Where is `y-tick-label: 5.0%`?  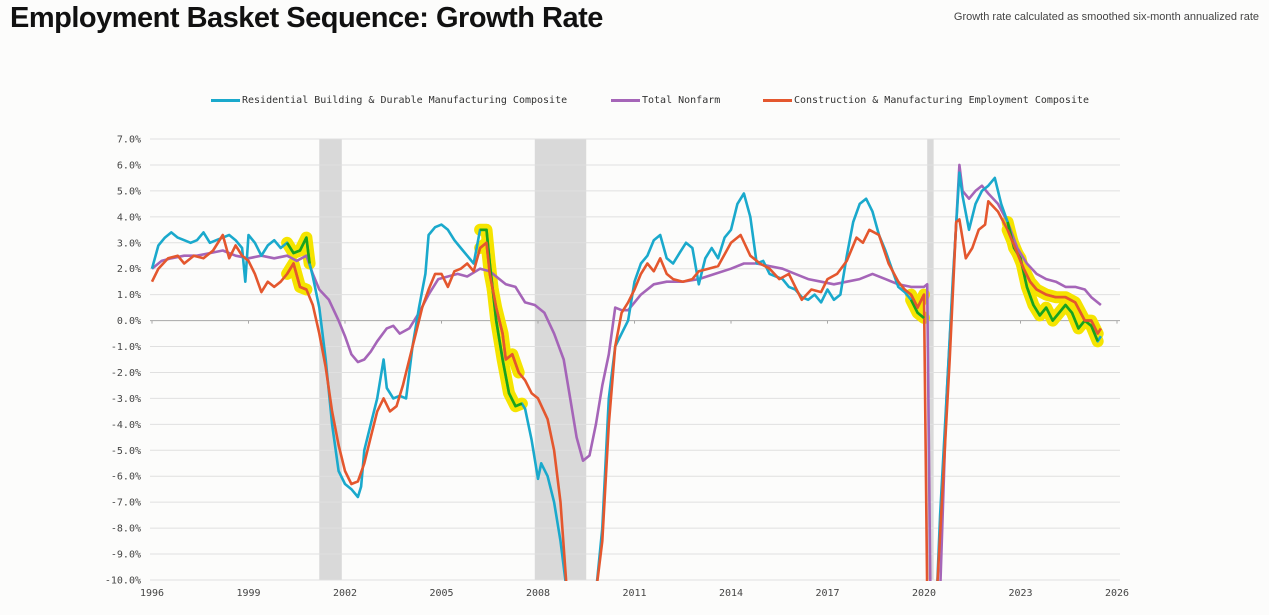
y-tick-label: 5.0% is located at coordinates (129, 191).